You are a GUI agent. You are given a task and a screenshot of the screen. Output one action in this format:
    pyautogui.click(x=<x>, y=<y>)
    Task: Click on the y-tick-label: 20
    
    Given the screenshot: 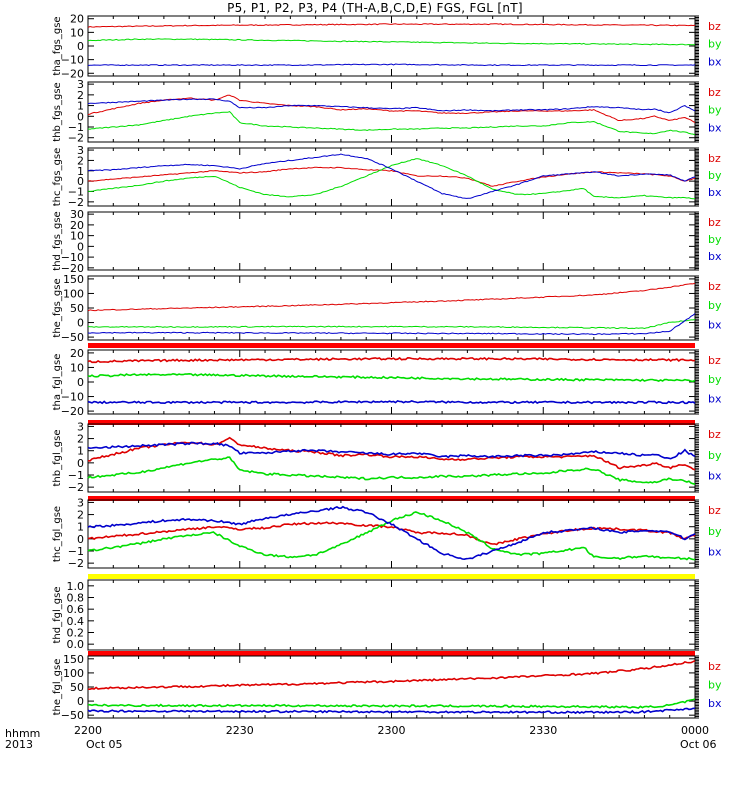 What is the action you would take?
    pyautogui.click(x=77, y=19)
    